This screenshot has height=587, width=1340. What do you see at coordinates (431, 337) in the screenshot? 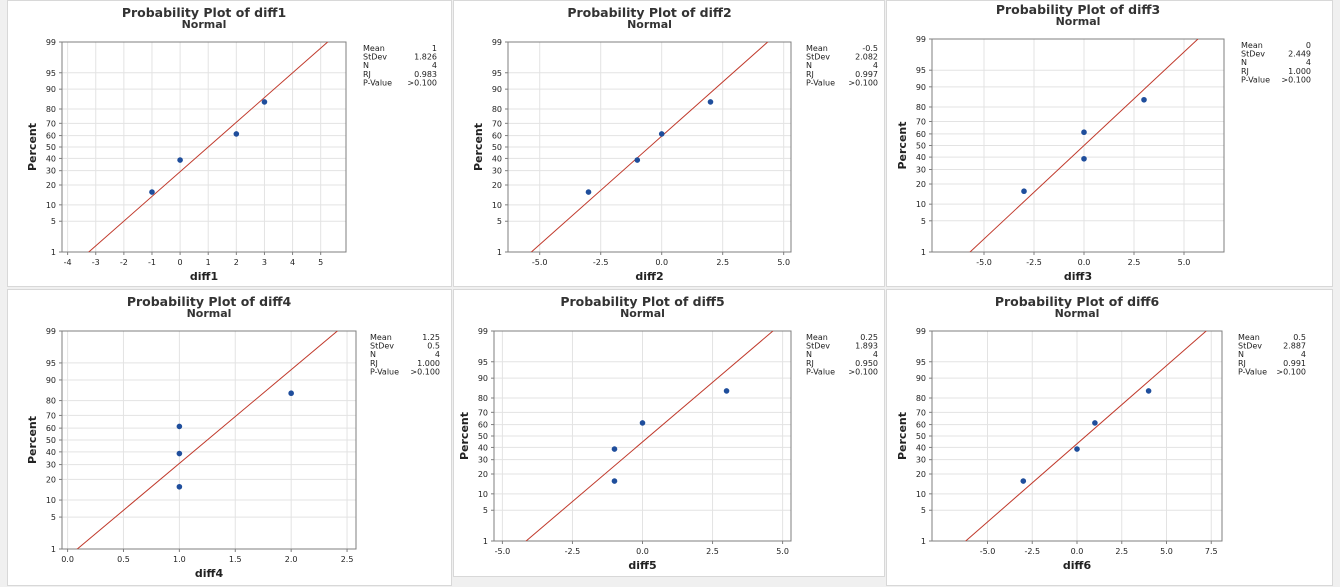
I see `stat-value: 1.25` at bounding box center [431, 337].